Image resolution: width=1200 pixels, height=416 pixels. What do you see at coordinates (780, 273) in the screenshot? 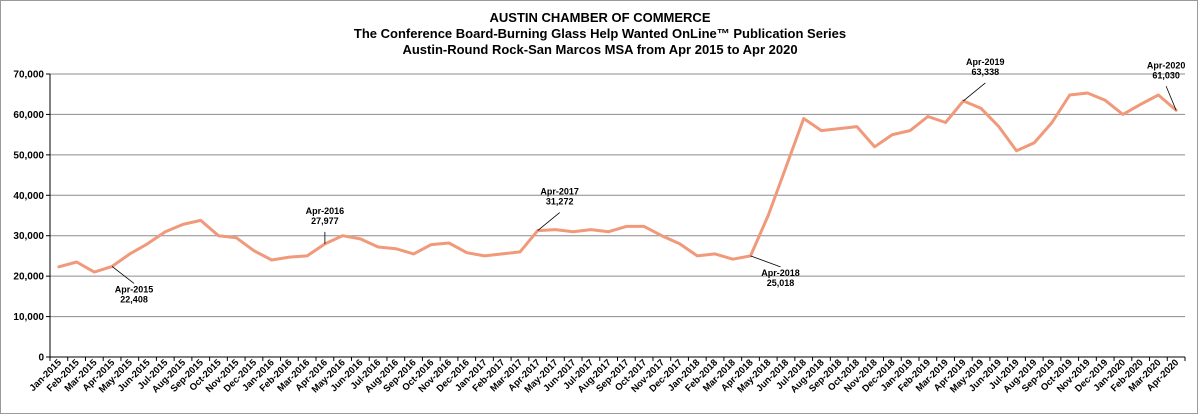
I see `annotation-label: Apr-2018` at bounding box center [780, 273].